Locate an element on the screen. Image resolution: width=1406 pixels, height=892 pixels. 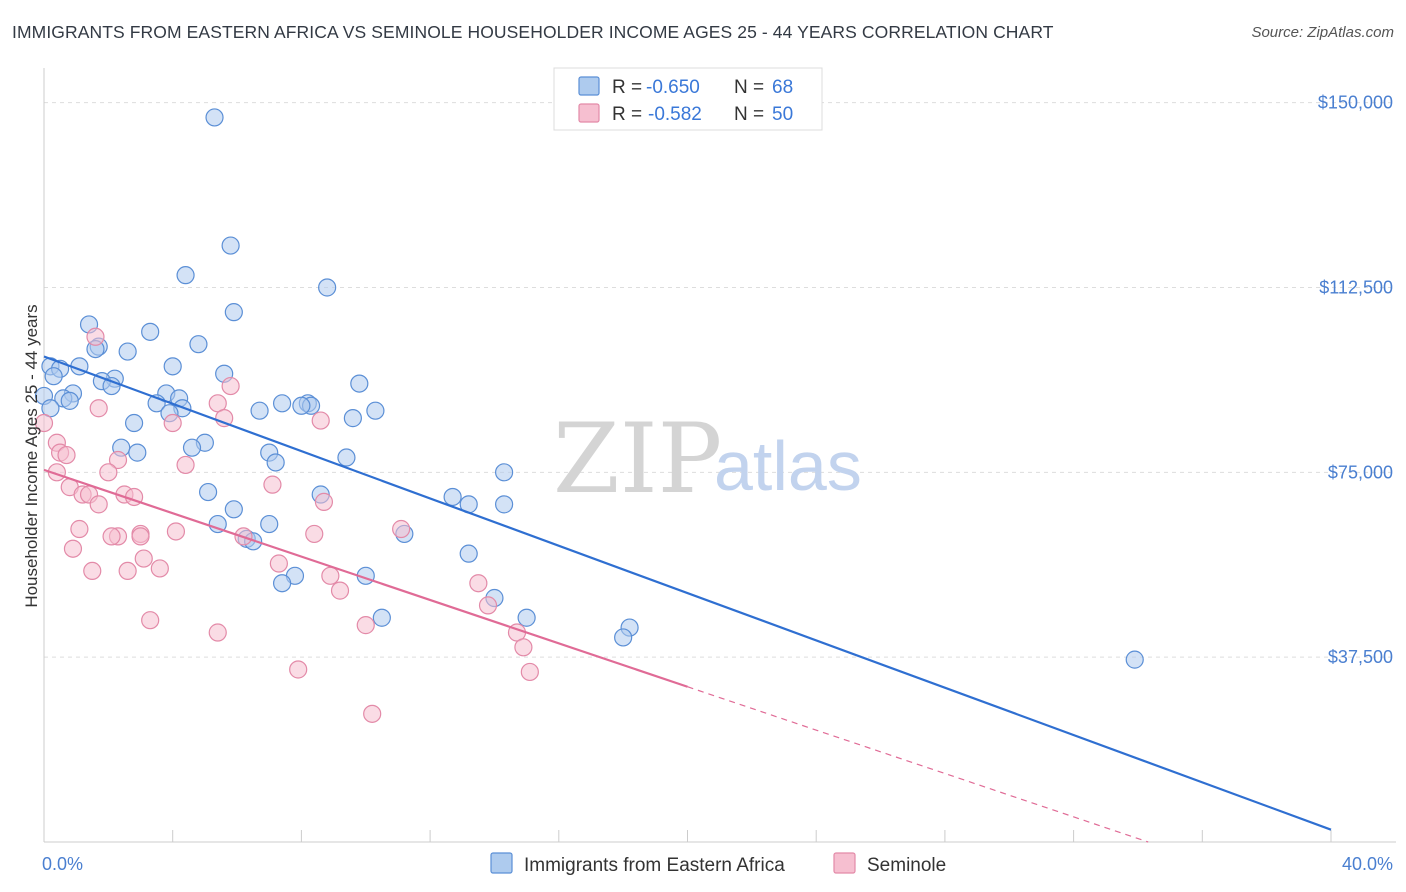
watermark: ZIP atlas is located at coordinates (707, 459).